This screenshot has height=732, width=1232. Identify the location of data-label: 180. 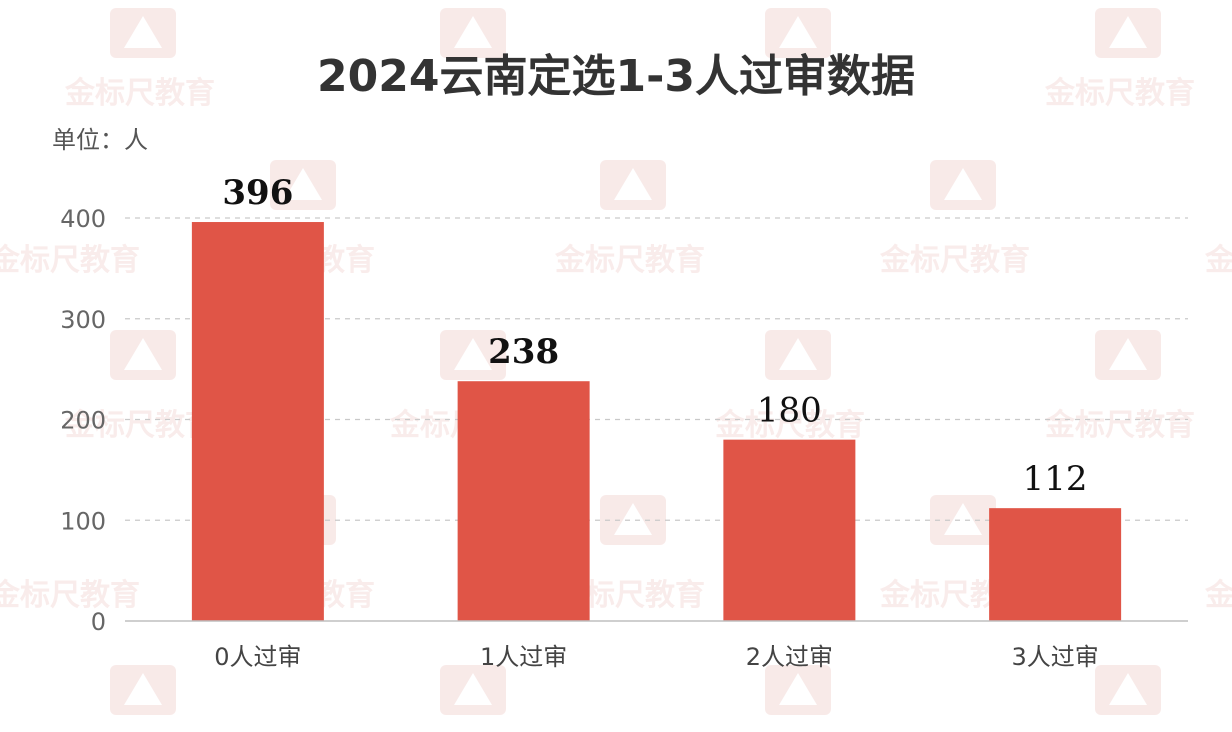
(789, 411).